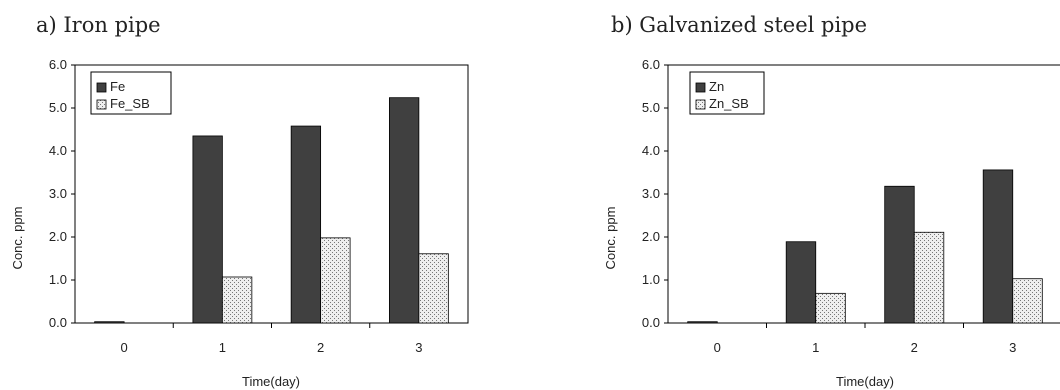 The height and width of the screenshot is (390, 1060). What do you see at coordinates (117, 86) in the screenshot?
I see `legend-label-fe: Fe` at bounding box center [117, 86].